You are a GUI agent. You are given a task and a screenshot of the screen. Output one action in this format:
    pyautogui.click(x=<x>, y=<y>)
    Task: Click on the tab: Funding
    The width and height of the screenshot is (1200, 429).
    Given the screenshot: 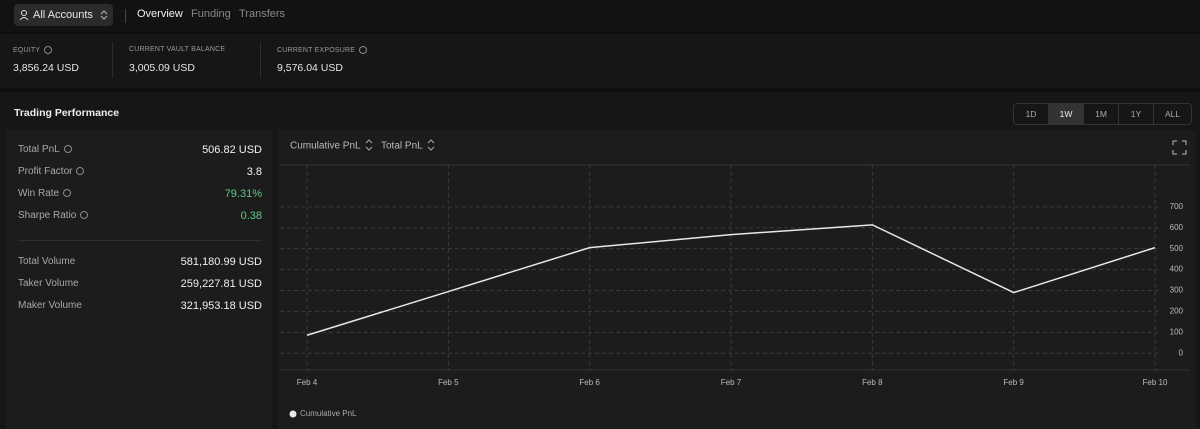 What is the action you would take?
    pyautogui.click(x=211, y=14)
    